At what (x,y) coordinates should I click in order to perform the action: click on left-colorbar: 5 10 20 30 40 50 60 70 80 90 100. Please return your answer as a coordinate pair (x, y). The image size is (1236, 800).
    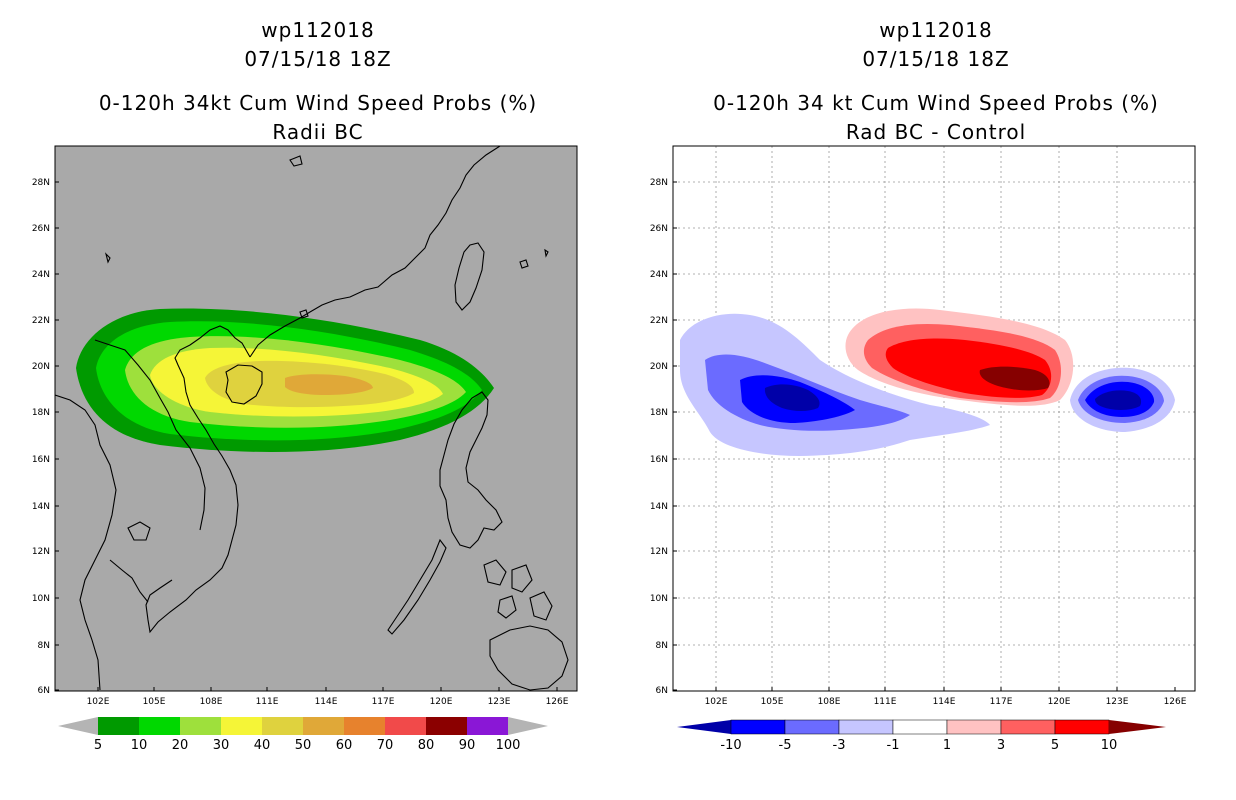
    Looking at the image, I should click on (303, 735).